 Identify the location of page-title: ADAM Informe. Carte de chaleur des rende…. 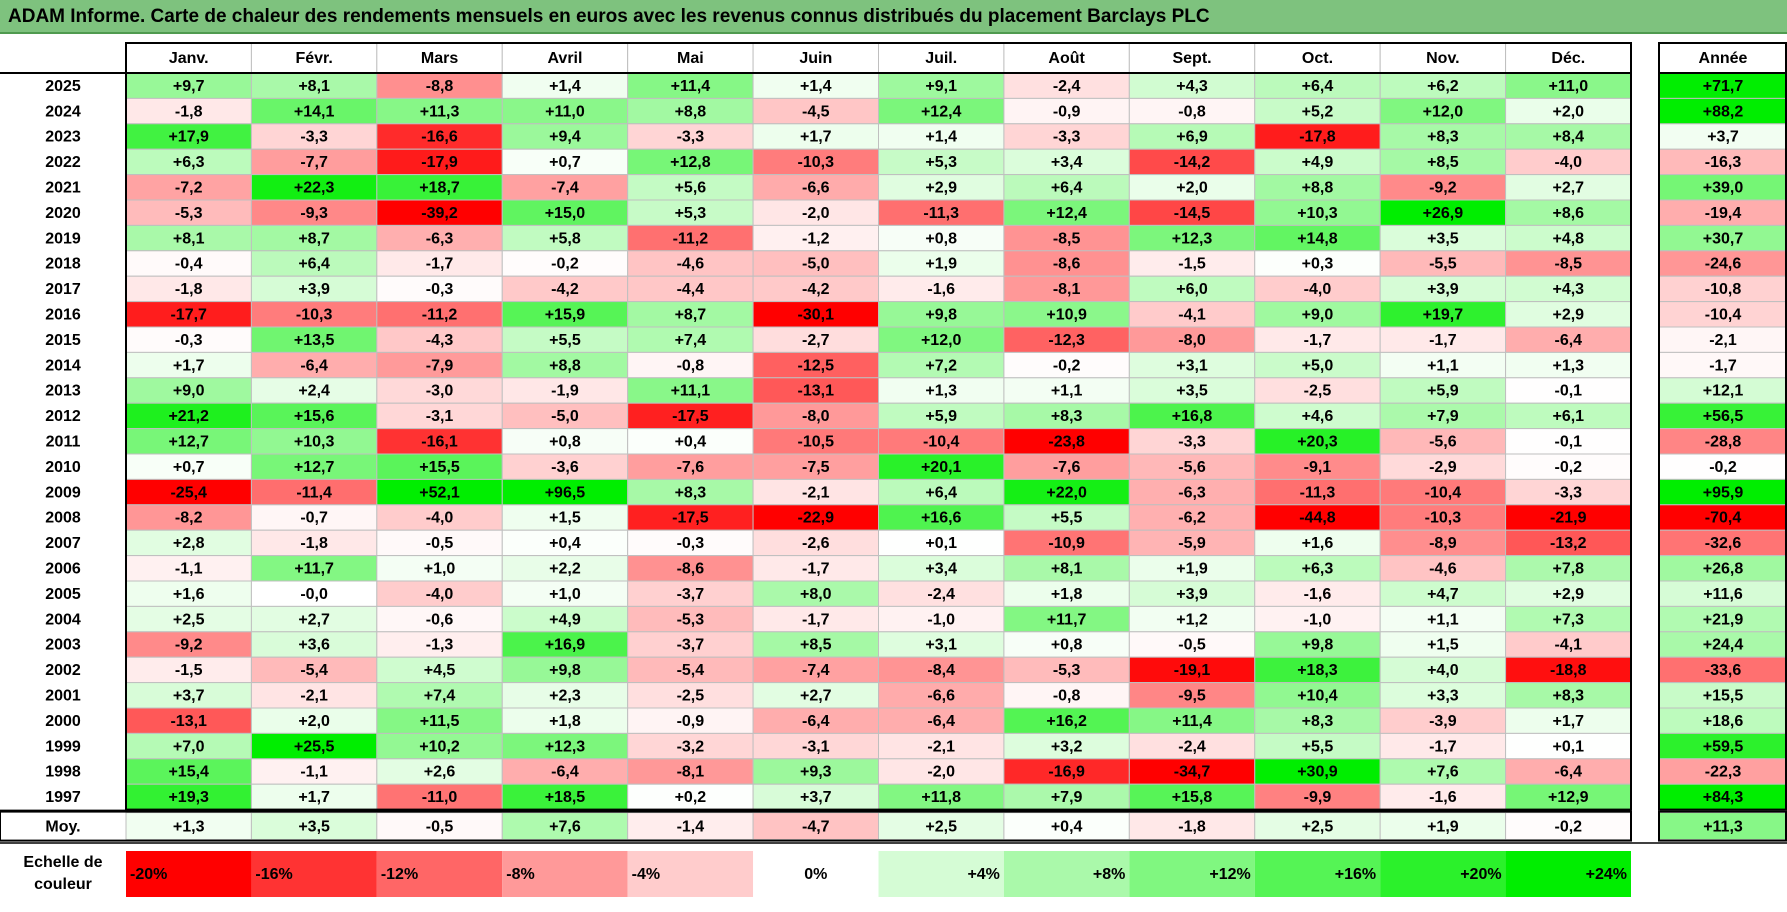
(609, 16).